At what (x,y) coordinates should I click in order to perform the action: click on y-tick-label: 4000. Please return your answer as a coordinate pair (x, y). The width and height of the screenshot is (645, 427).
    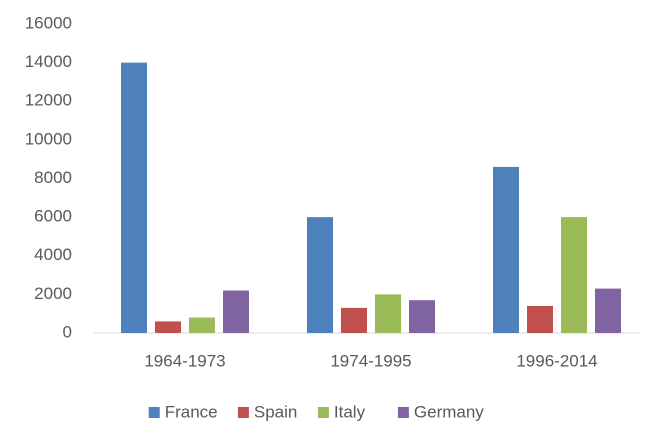
    Looking at the image, I should click on (53, 254).